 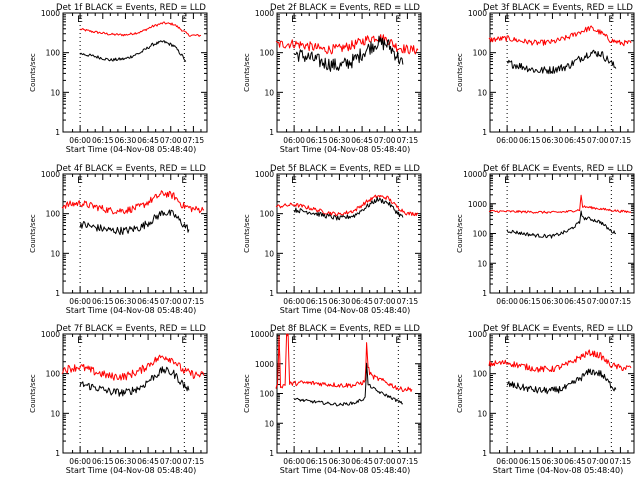 What do you see at coordinates (345, 329) in the screenshot?
I see `chart-title: Det 8f BLACK = Events, RED = LLD` at bounding box center [345, 329].